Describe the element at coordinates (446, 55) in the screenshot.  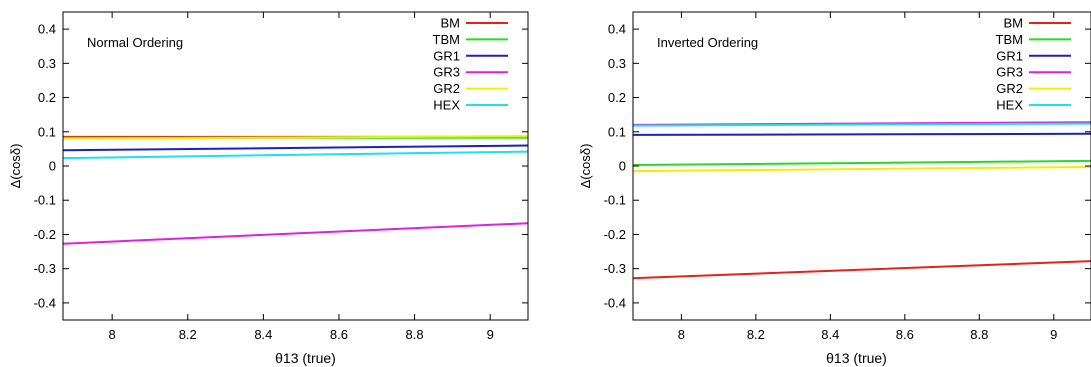
I see `normal-legend-label-gr1: GR1` at that location.